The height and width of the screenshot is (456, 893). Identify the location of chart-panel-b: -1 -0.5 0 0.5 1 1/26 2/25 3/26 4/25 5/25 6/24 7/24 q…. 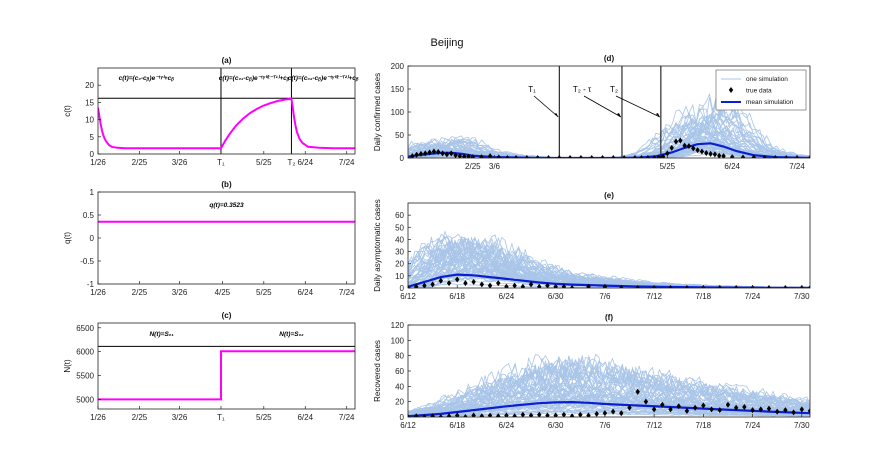
(209, 238).